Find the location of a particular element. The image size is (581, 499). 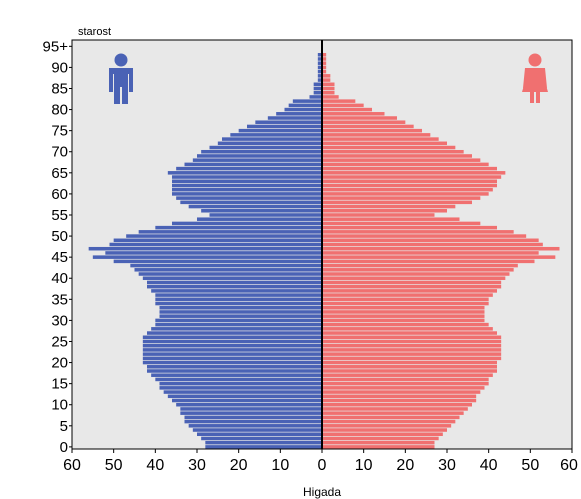

y-tick-label: 55 is located at coordinates (59, 215).